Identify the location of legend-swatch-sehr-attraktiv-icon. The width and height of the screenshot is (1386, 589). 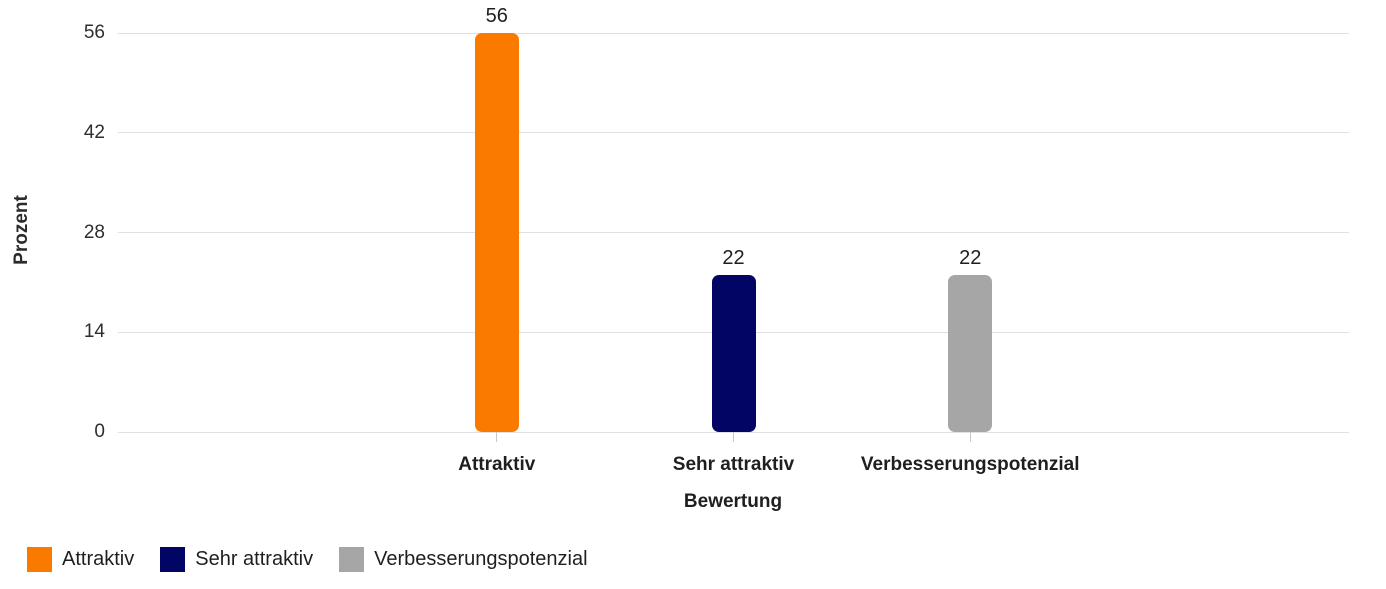
(173, 559).